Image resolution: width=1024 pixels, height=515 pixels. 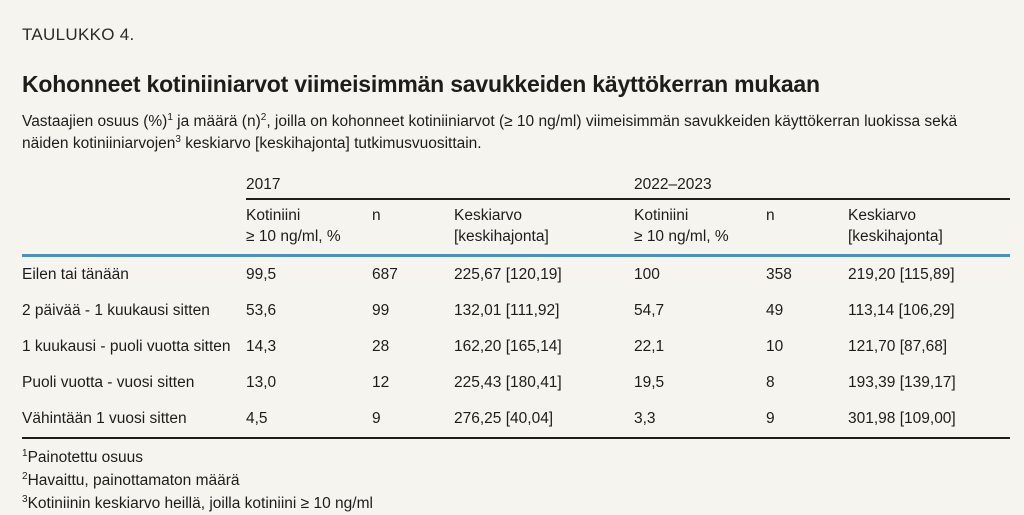 What do you see at coordinates (440, 187) in the screenshot?
I see `column-group-2017: 2017` at bounding box center [440, 187].